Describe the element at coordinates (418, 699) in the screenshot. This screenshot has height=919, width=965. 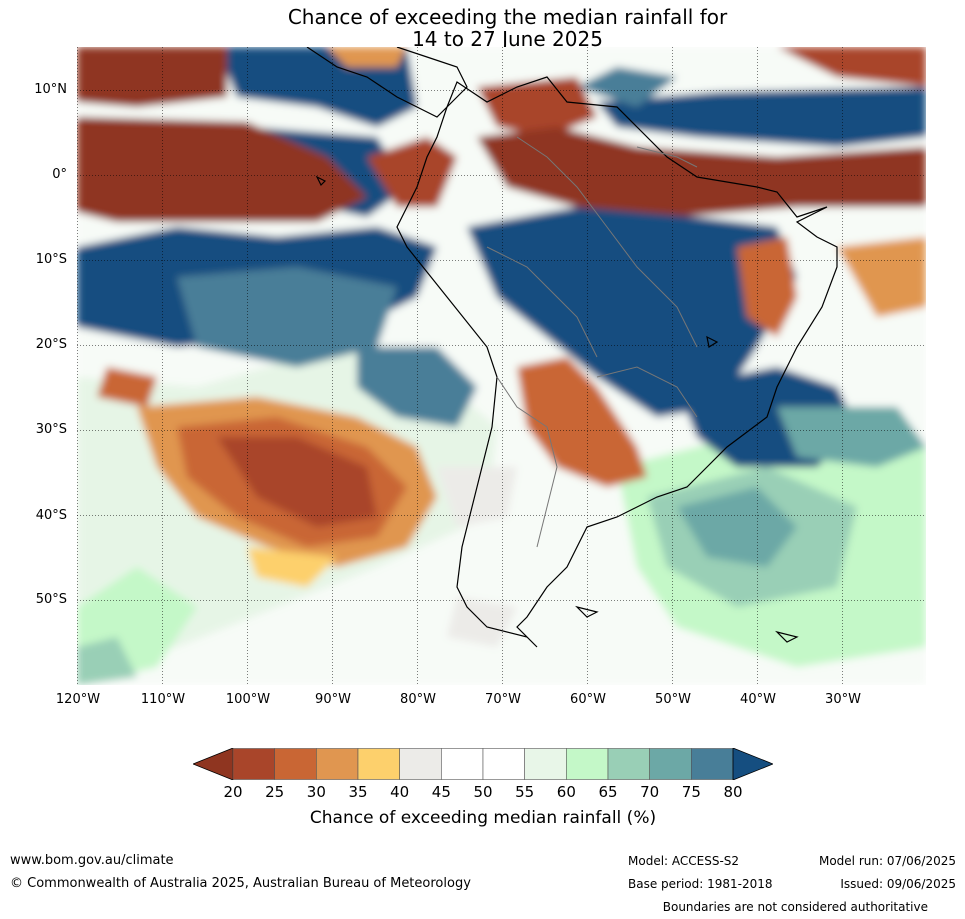
I see `lon-label-80w: 80°W` at that location.